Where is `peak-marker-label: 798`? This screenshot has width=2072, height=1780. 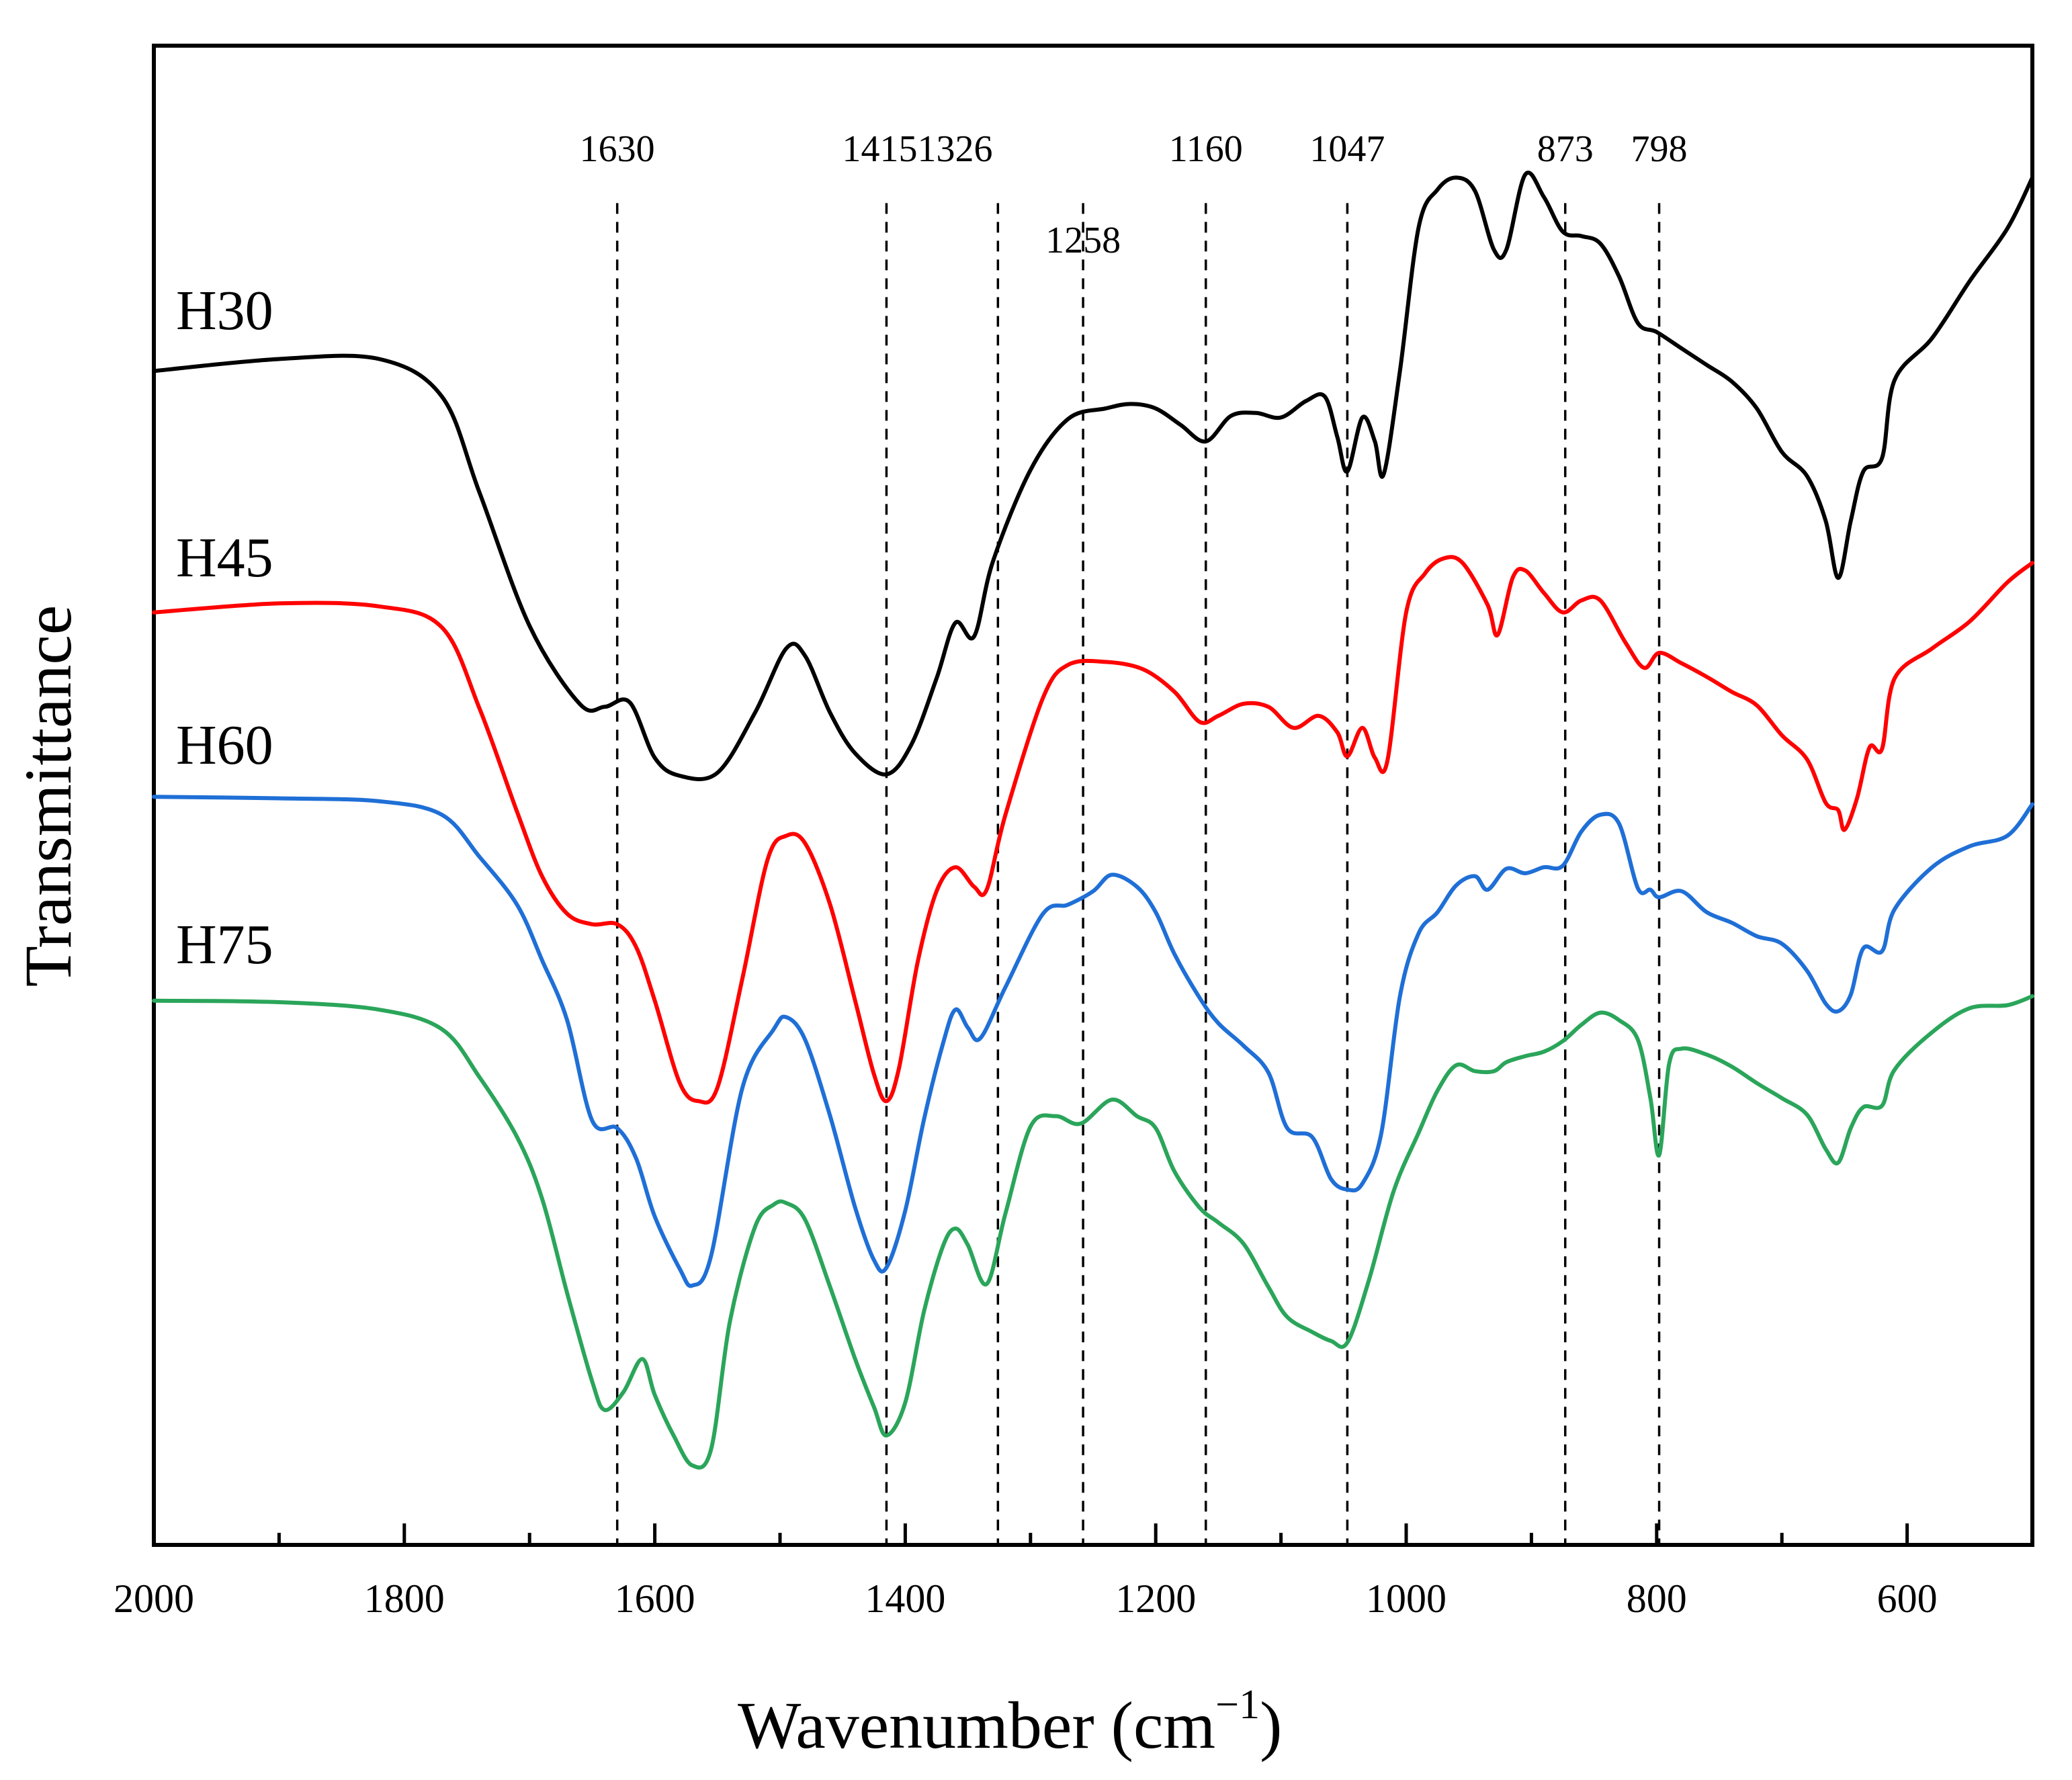
peak-marker-label: 798 is located at coordinates (1659, 149).